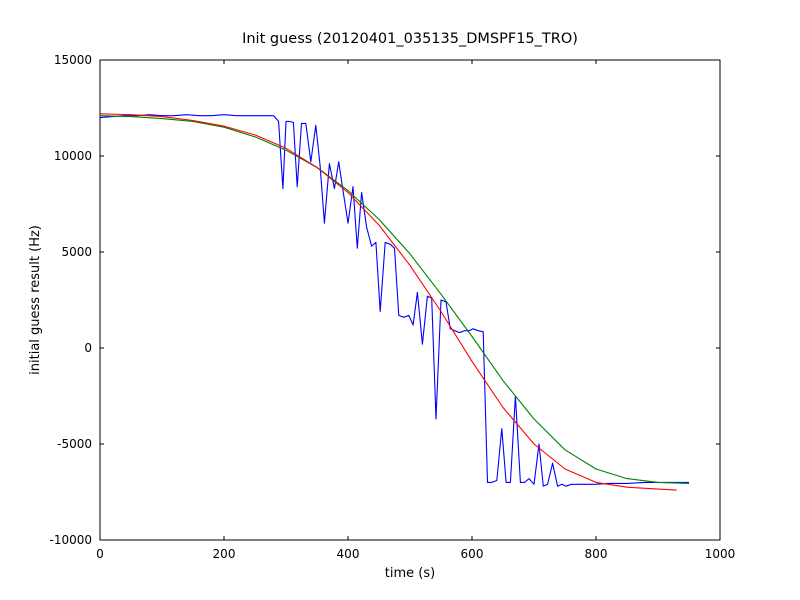  Describe the element at coordinates (35, 300) in the screenshot. I see `y-axis-label: initial guess result (Hz)` at that location.